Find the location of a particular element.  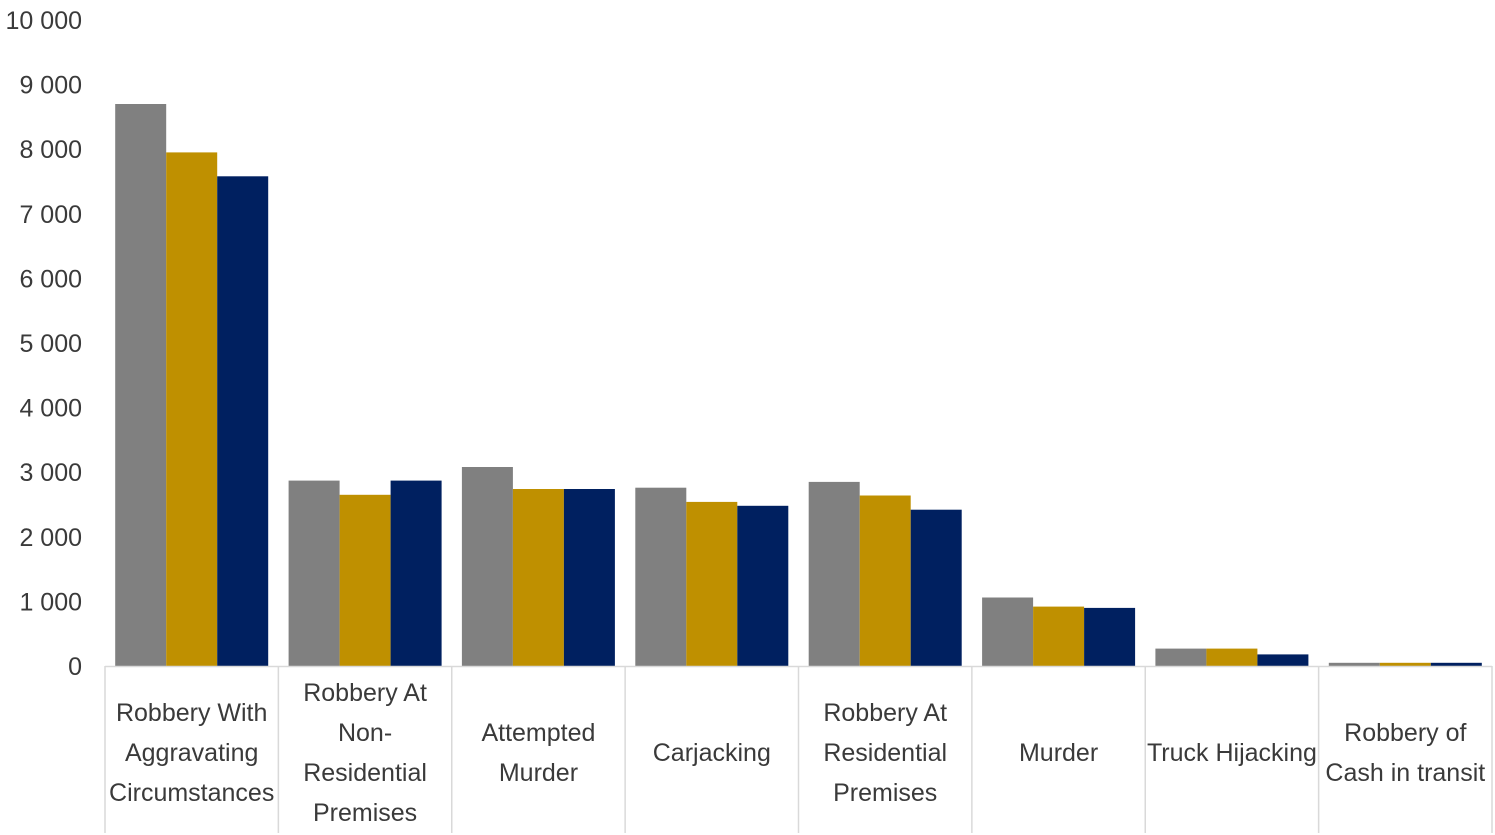

x-category-label: Robbery At Residential Premises is located at coordinates (885, 753).